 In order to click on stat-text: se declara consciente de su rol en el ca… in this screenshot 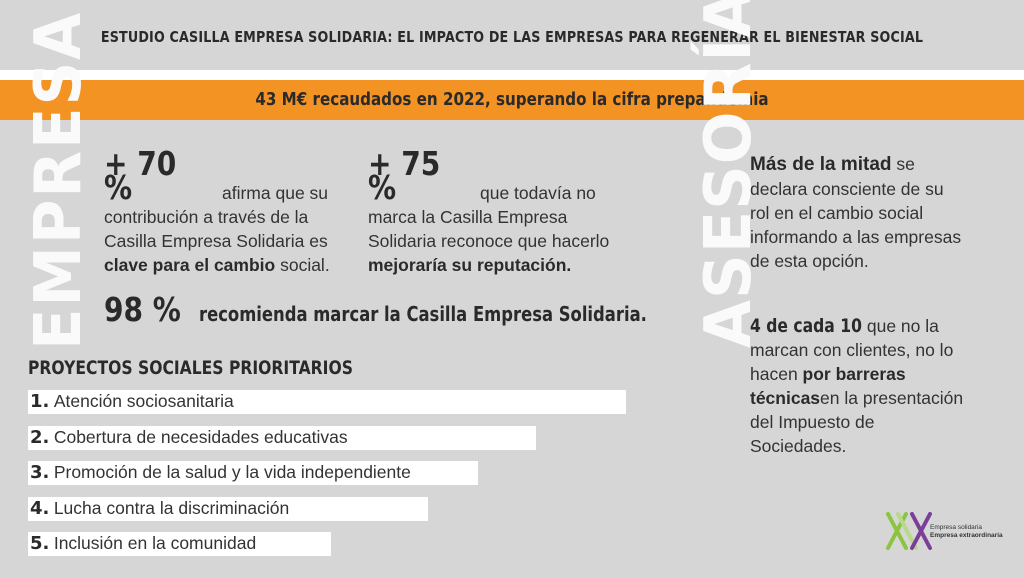, I will do `click(856, 212)`.